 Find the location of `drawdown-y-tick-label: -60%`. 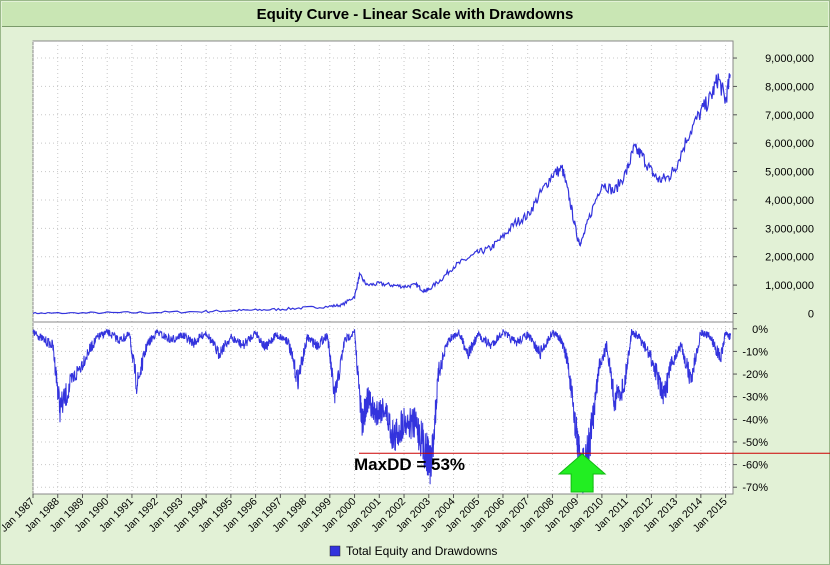

drawdown-y-tick-label: -60% is located at coordinates (755, 466).